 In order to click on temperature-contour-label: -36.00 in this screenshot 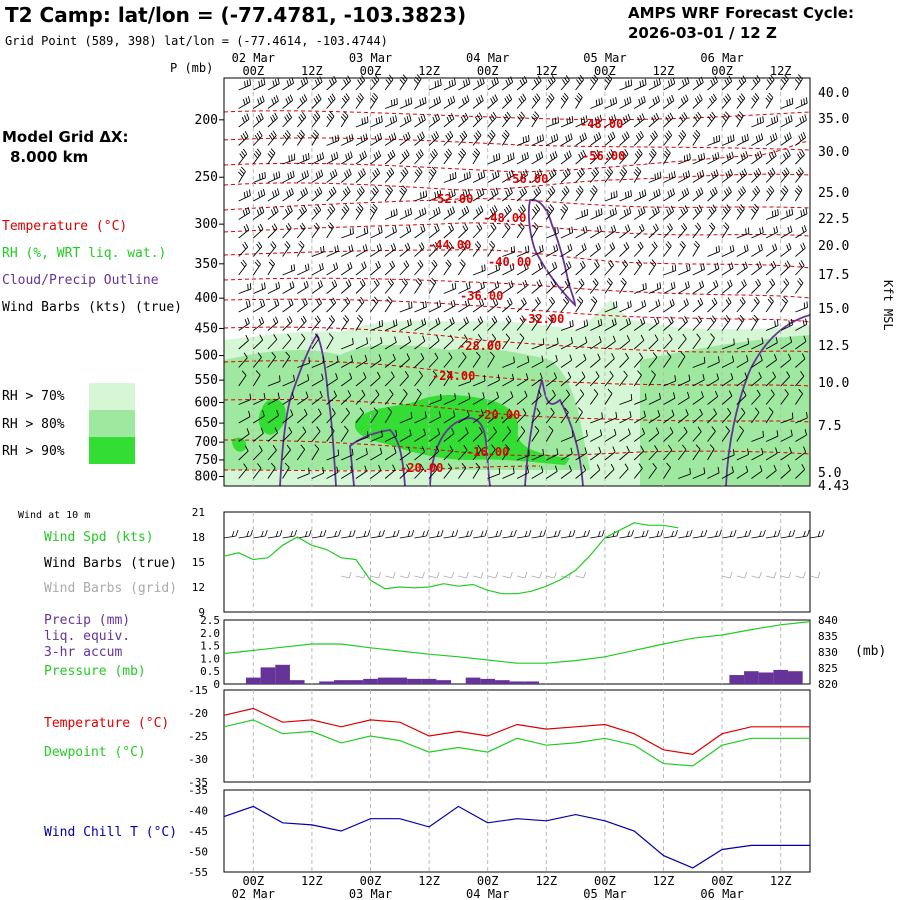, I will do `click(481, 296)`.